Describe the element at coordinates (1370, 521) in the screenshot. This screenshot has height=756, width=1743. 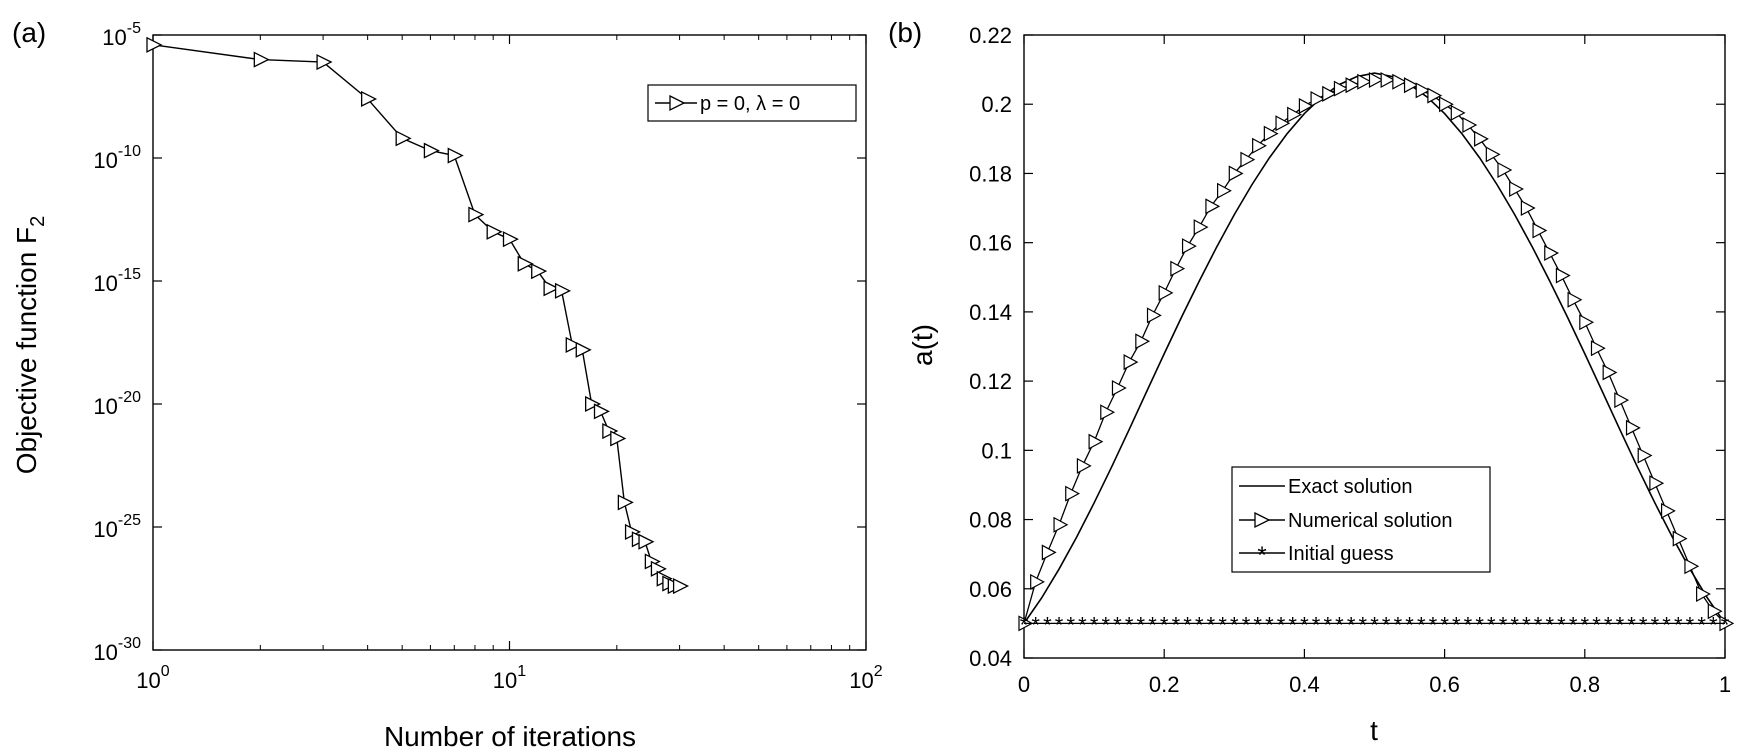
I see `chart-b-legend-numerical: Numerical solution` at that location.